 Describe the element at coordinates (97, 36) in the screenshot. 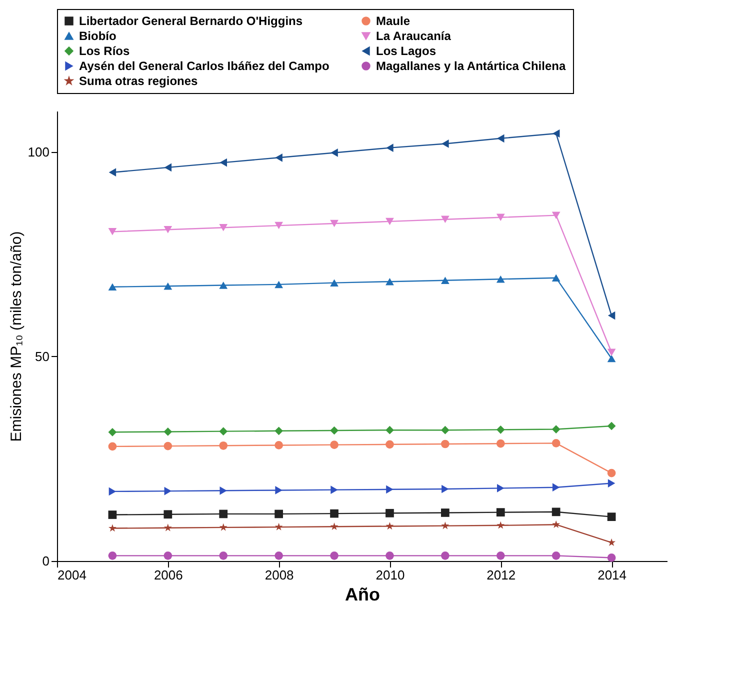

I see `legend-label: Biobío` at that location.